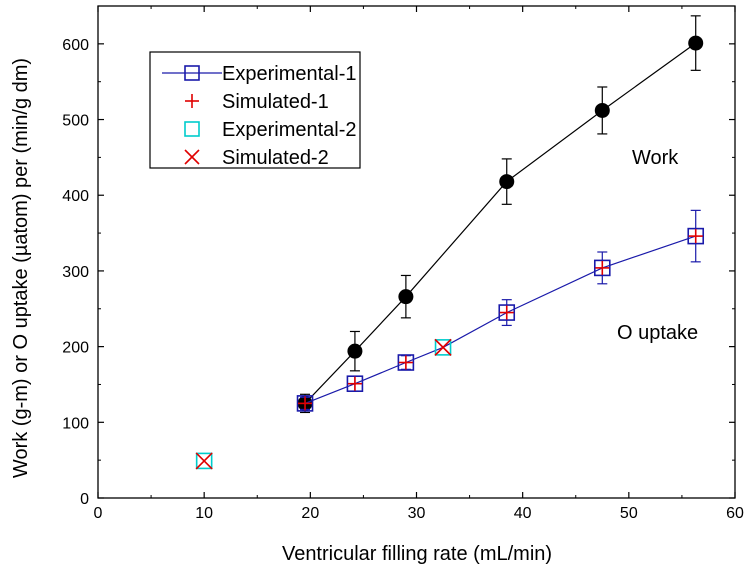 This screenshot has width=744, height=572. I want to click on y-tick-label: 100, so click(75, 423).